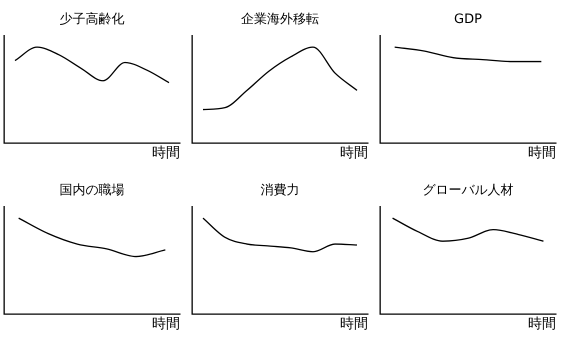 The height and width of the screenshot is (337, 566). What do you see at coordinates (280, 20) in the screenshot?
I see `chart-title: 企業海外移転` at bounding box center [280, 20].